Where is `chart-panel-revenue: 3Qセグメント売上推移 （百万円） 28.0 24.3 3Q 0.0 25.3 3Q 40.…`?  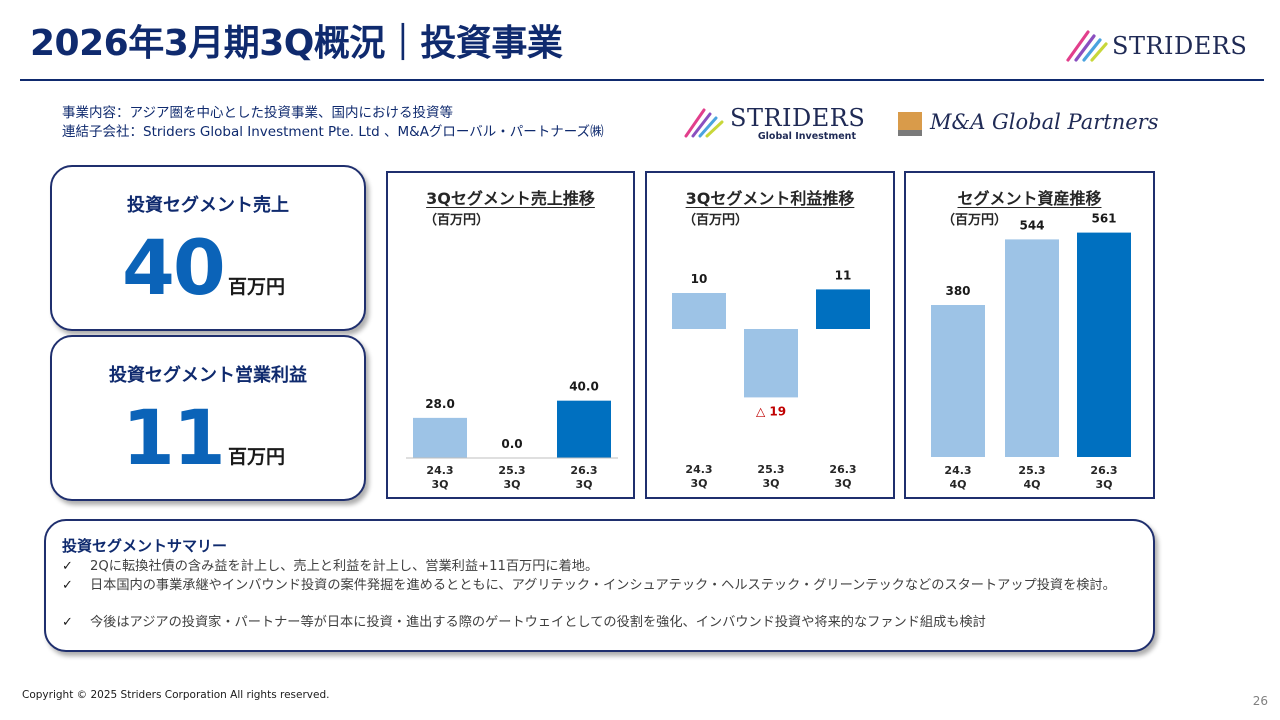 chart-panel-revenue: 3Qセグメント売上推移 （百万円） 28.0 24.3 3Q 0.0 25.3 3Q 40.… is located at coordinates (510, 335).